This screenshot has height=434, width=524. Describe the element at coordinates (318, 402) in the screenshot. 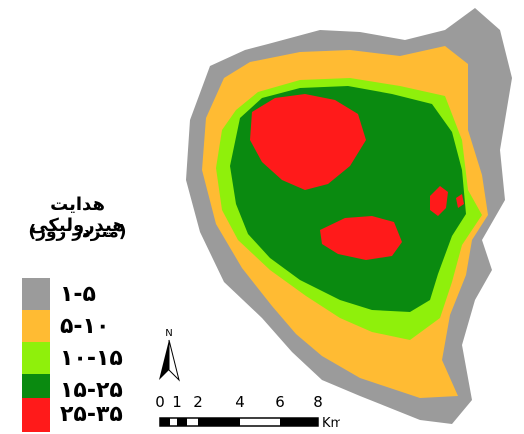

I see `scale-tick-label: 8` at that location.